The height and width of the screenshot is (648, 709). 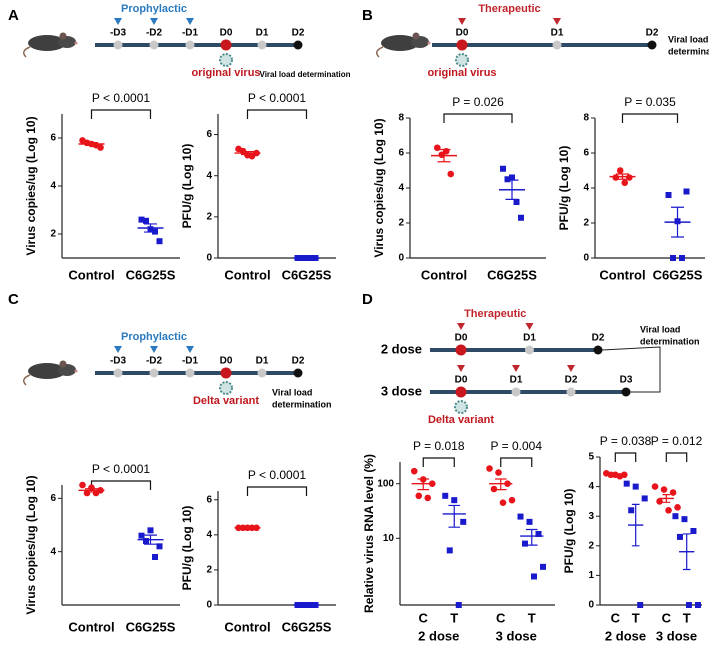 I want to click on y-tick-label: 8, so click(x=586, y=118).